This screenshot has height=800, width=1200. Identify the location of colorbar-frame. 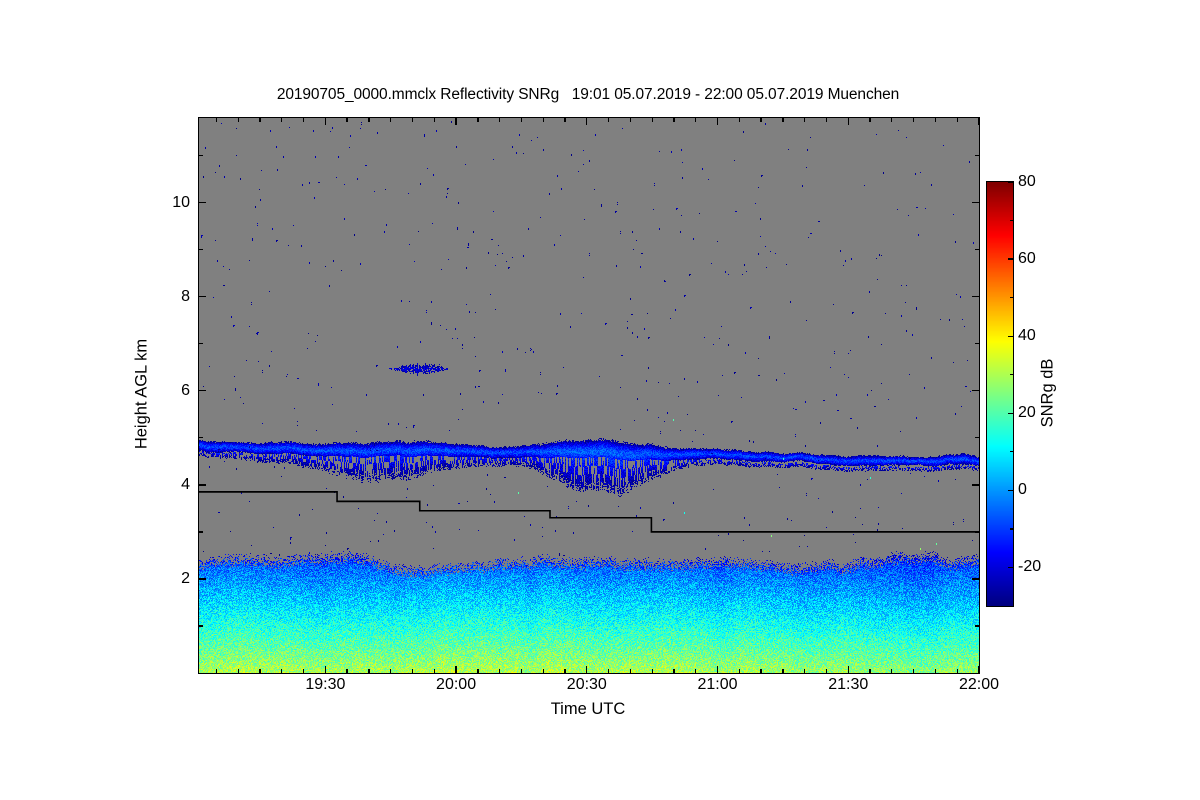
(1000, 394).